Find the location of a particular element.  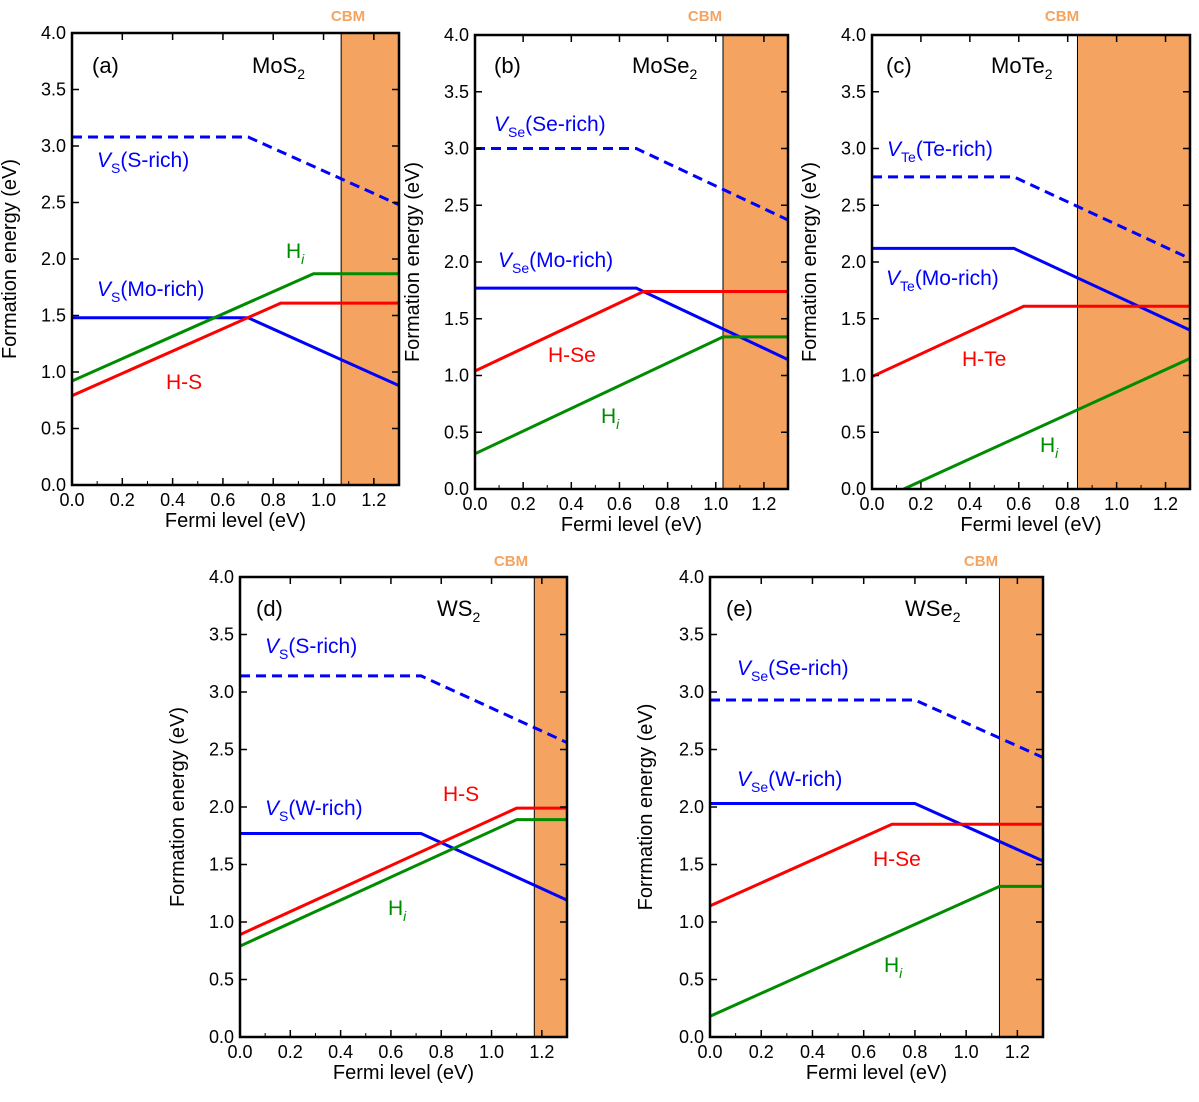

series-label: VS(Mo-rich) is located at coordinates (150, 291).